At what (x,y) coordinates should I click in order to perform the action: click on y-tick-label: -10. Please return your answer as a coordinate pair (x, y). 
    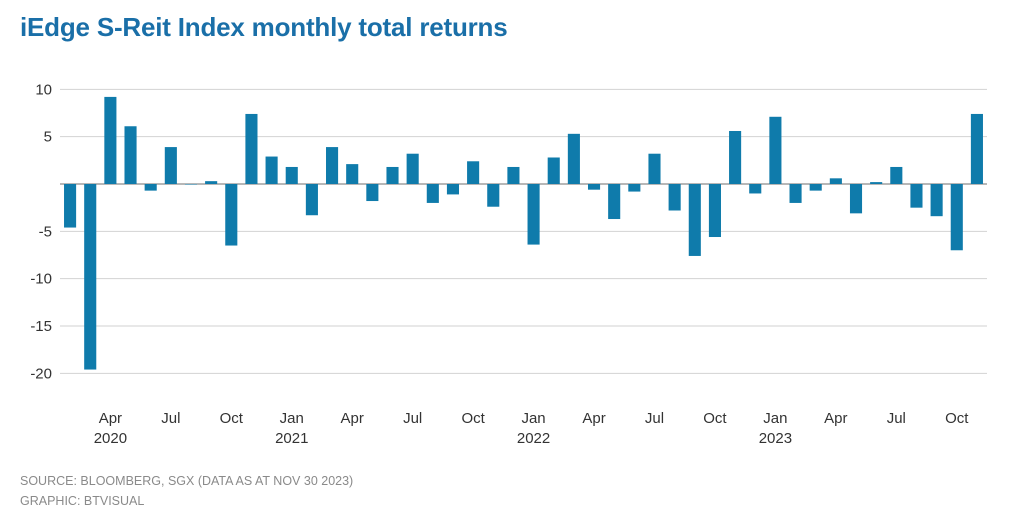
    Looking at the image, I should click on (41, 279).